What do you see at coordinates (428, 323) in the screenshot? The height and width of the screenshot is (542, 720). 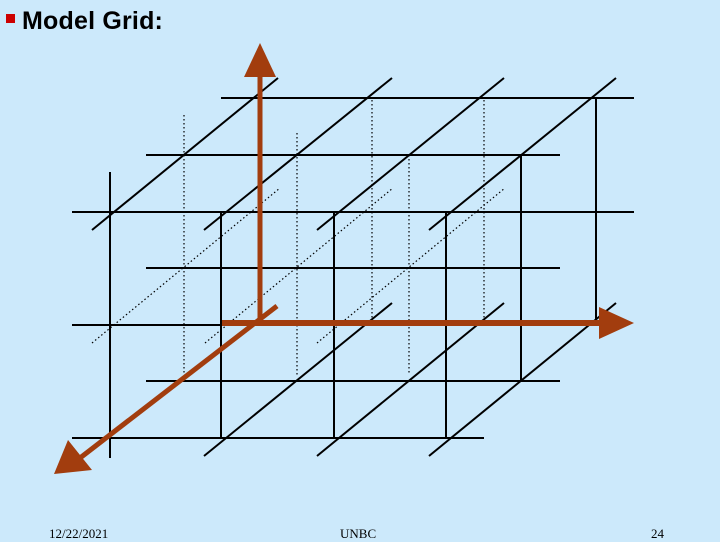 I see `horizontal-axis-arrow` at bounding box center [428, 323].